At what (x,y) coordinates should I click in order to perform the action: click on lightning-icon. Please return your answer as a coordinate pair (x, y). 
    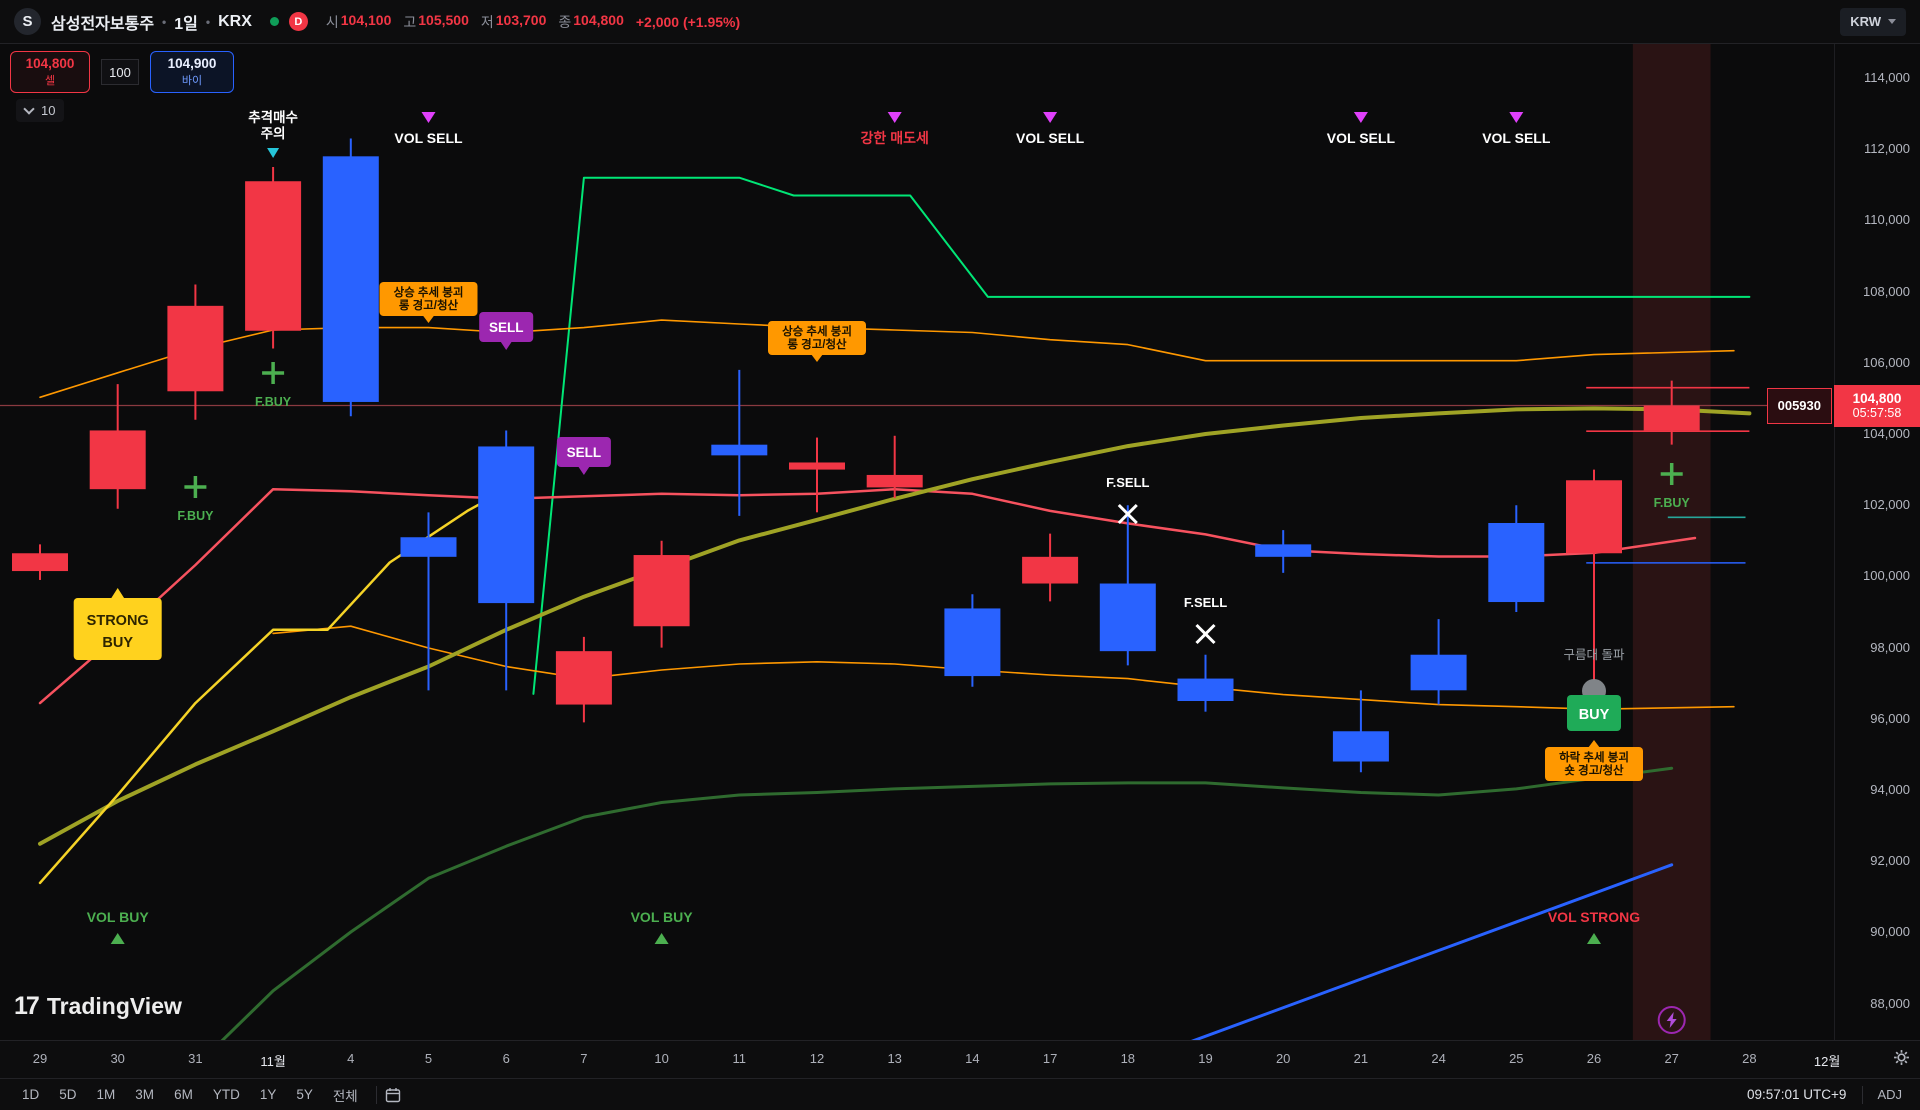
    Looking at the image, I should click on (1671, 1020).